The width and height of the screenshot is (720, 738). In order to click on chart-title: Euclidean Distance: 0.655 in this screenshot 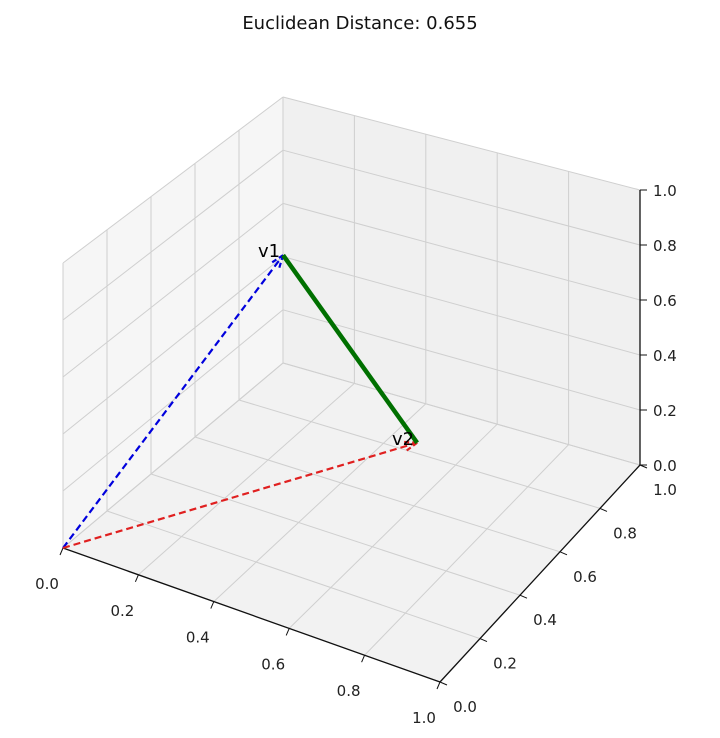, I will do `click(359, 23)`.